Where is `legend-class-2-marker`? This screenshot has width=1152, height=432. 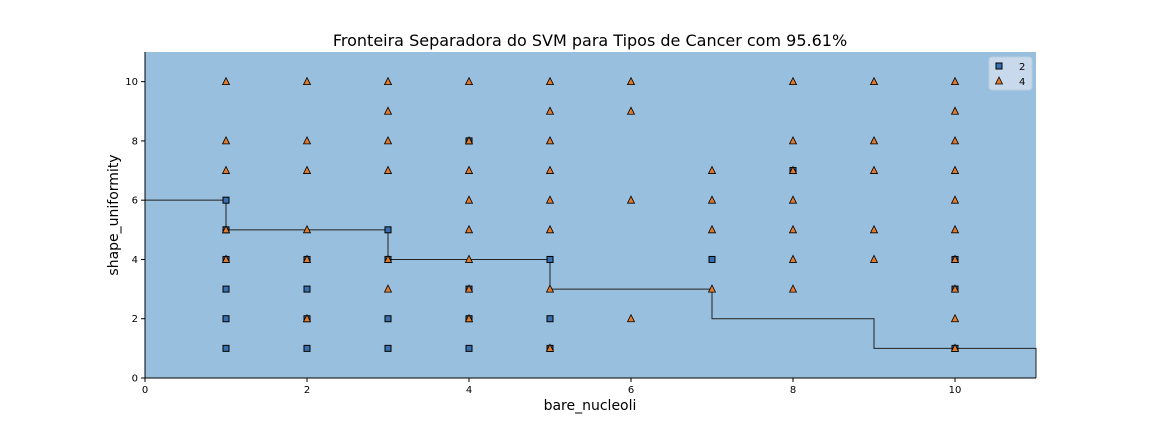 legend-class-2-marker is located at coordinates (999, 66).